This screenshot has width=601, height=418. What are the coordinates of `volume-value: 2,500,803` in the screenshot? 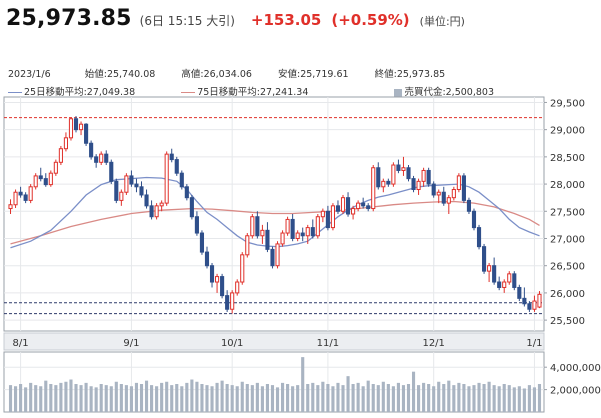 It's located at (469, 92).